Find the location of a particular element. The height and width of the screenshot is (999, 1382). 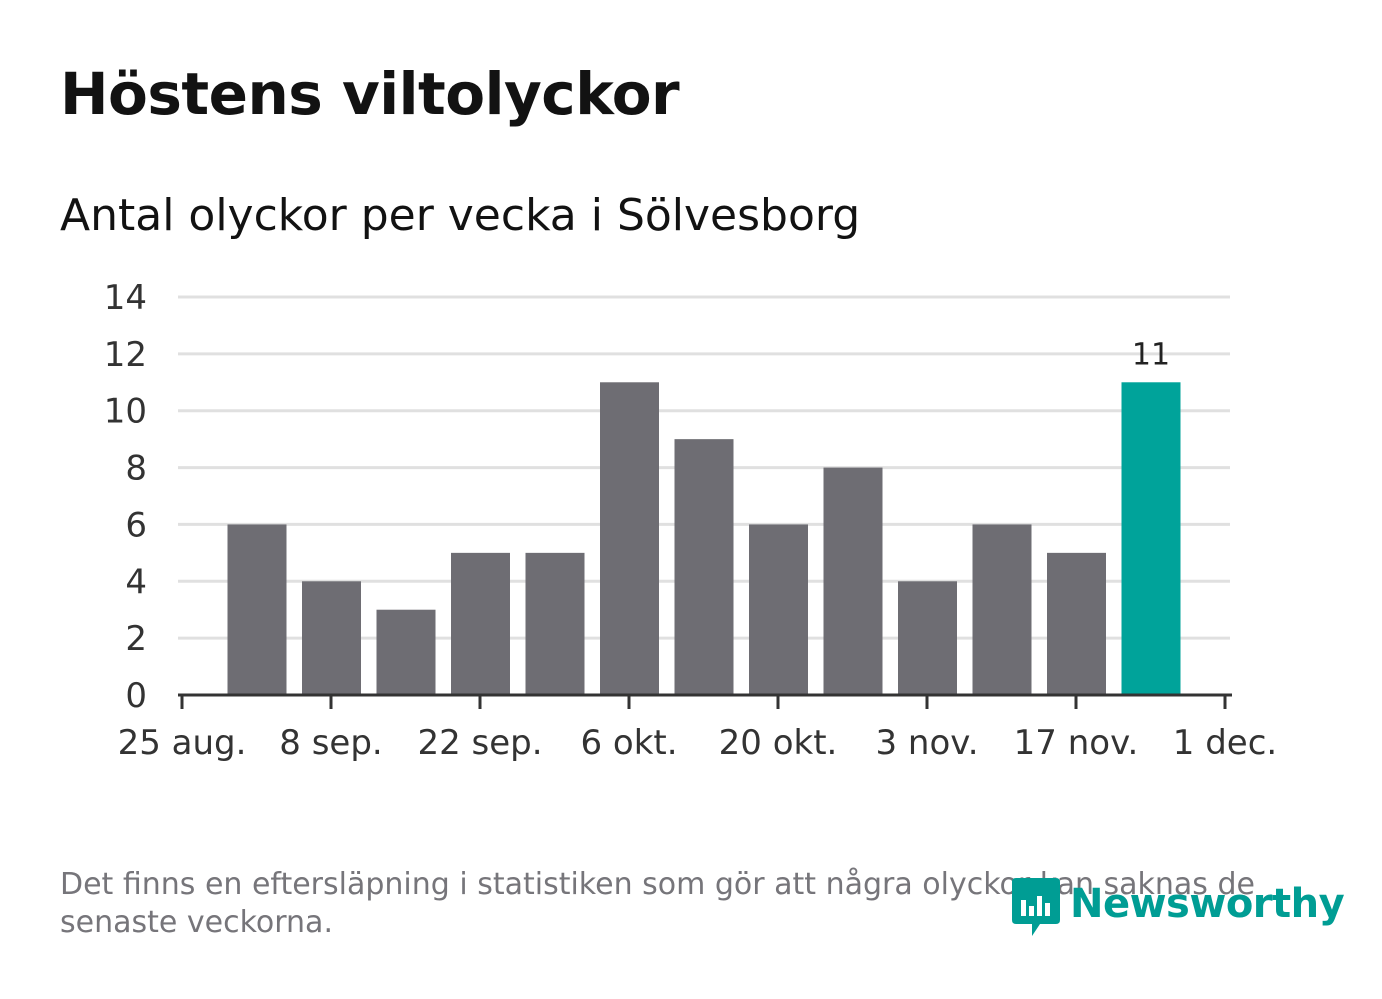

x-tick-label: 3 nov. is located at coordinates (926, 743).